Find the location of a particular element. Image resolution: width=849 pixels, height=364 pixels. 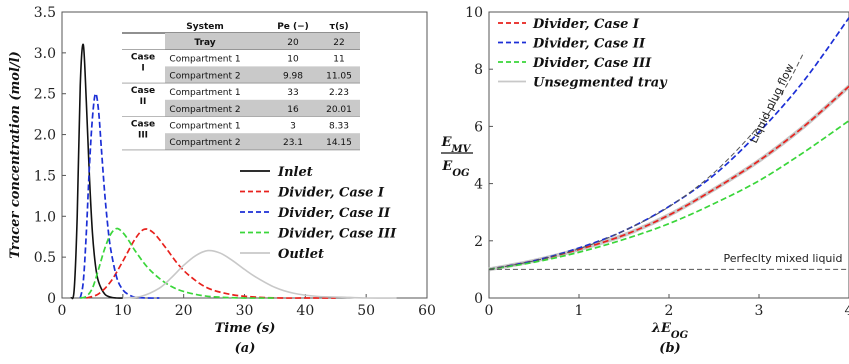

panel-b-ytick-label: 0 is located at coordinates (478, 299).